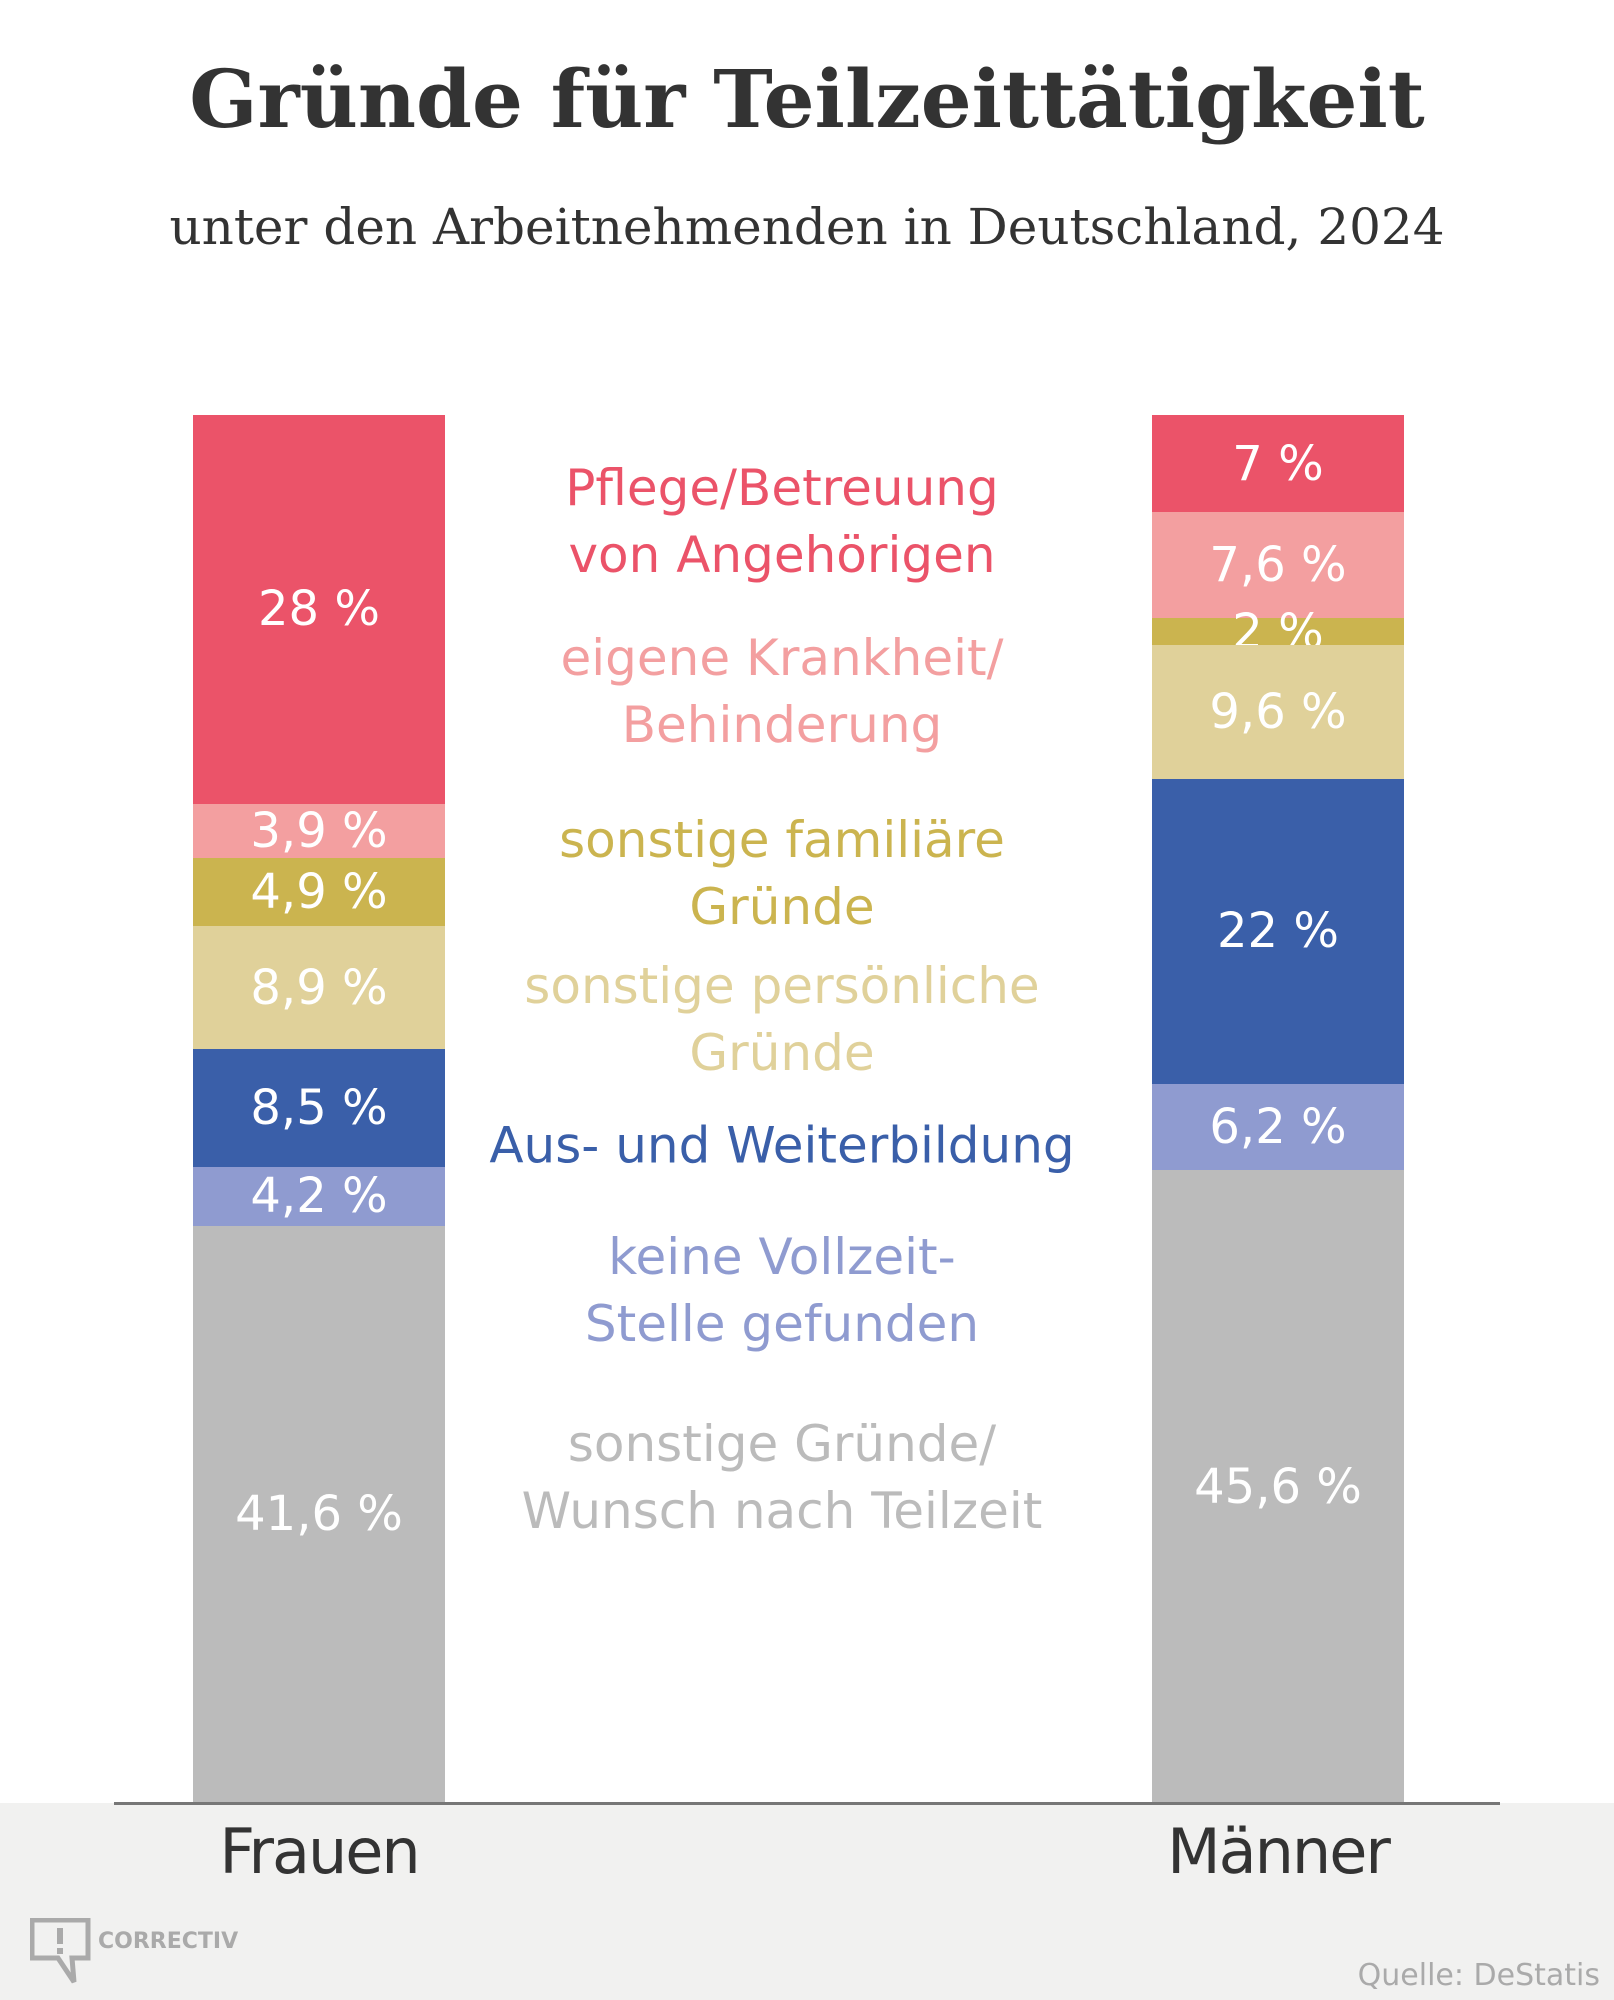  Describe the element at coordinates (319, 1851) in the screenshot. I see `category-label-frauen: Frauen` at that location.